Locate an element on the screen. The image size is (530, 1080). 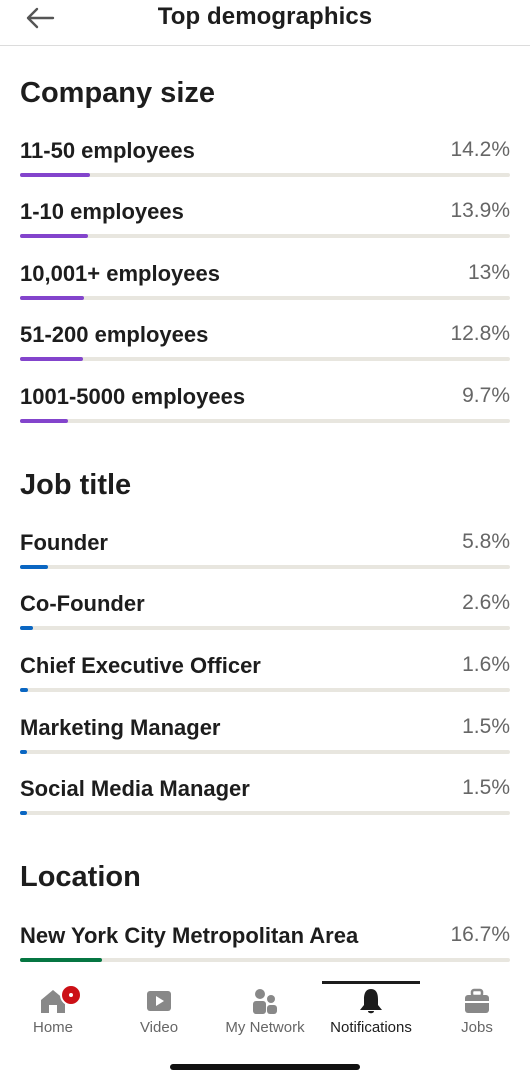
home-indicator is located at coordinates (265, 1067).